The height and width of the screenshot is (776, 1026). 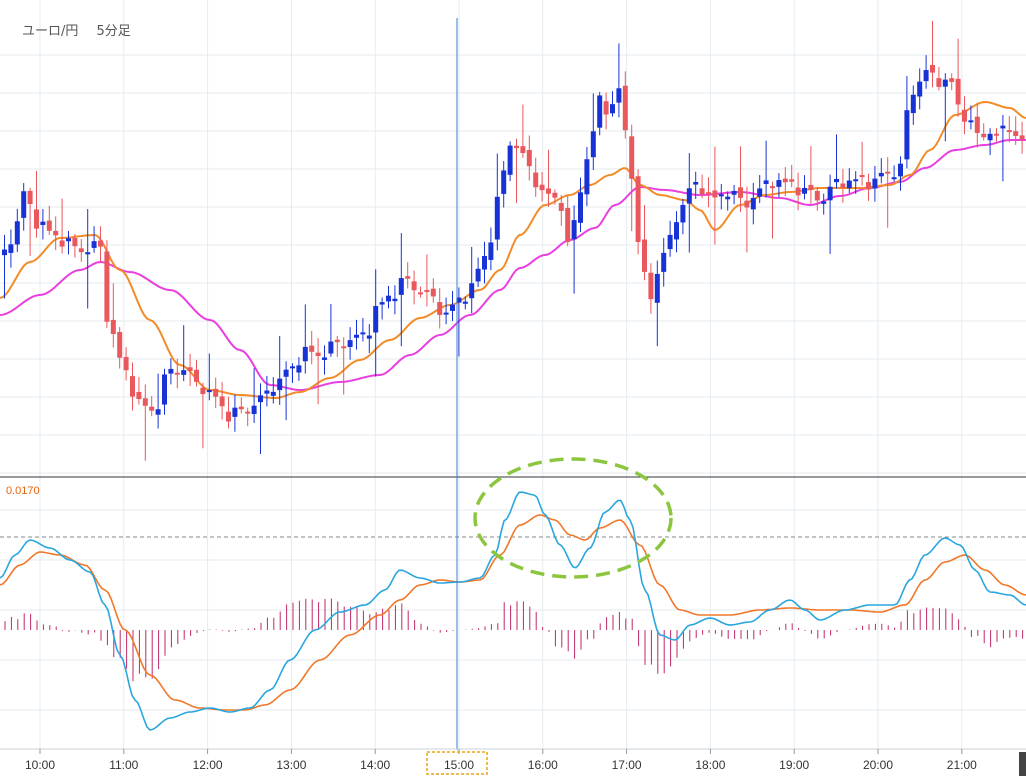 I want to click on x-tick-label: 16:00, so click(x=543, y=765).